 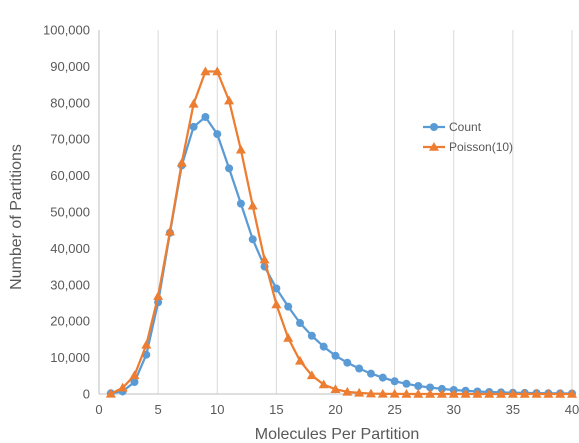 What do you see at coordinates (454, 409) in the screenshot?
I see `x-tick-label: 30` at bounding box center [454, 409].